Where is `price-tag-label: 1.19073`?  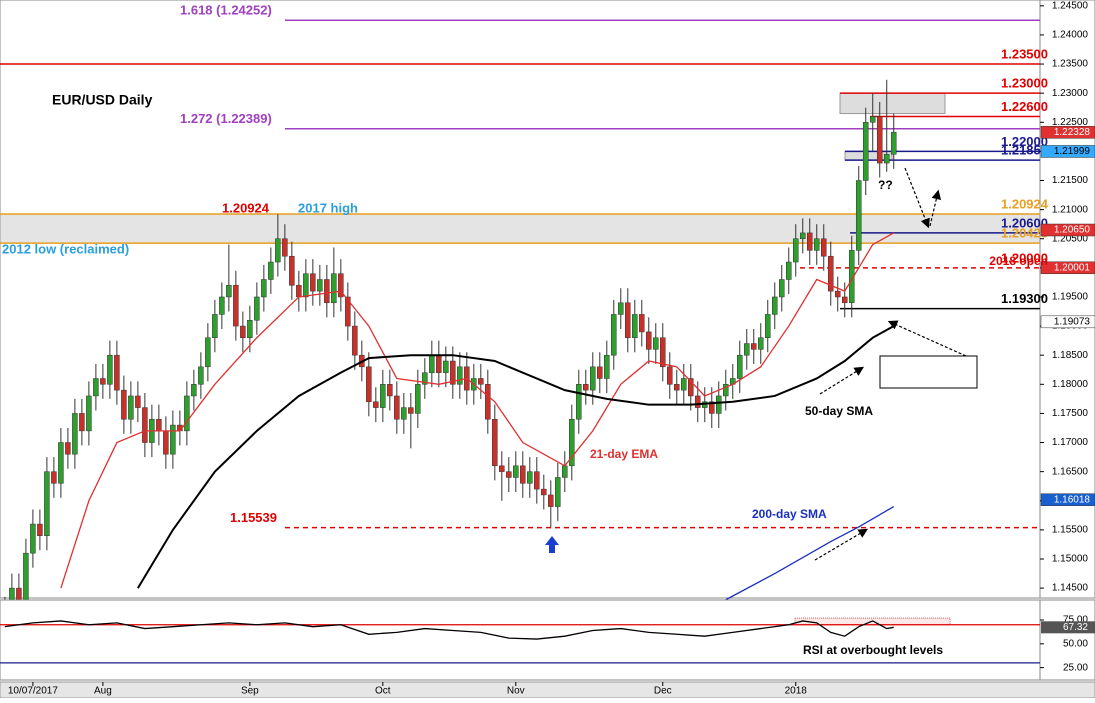 price-tag-label: 1.19073 is located at coordinates (1072, 321).